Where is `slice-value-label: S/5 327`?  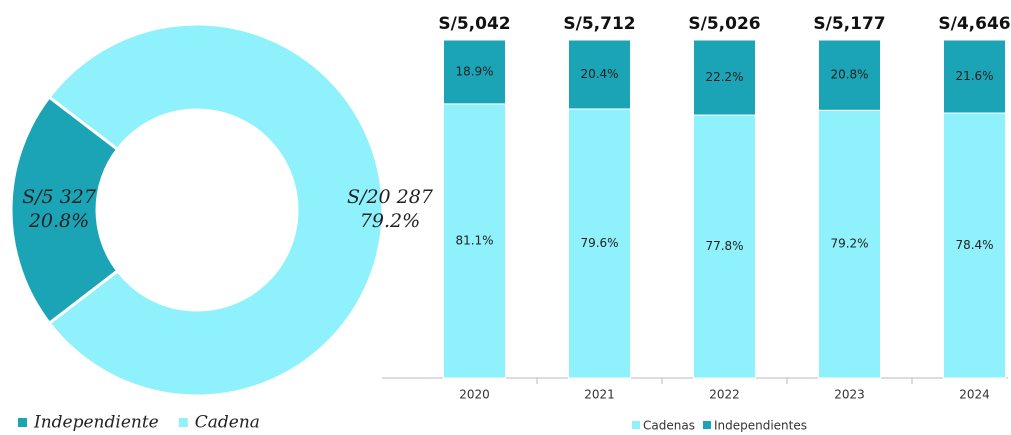
slice-value-label: S/5 327 is located at coordinates (59, 197).